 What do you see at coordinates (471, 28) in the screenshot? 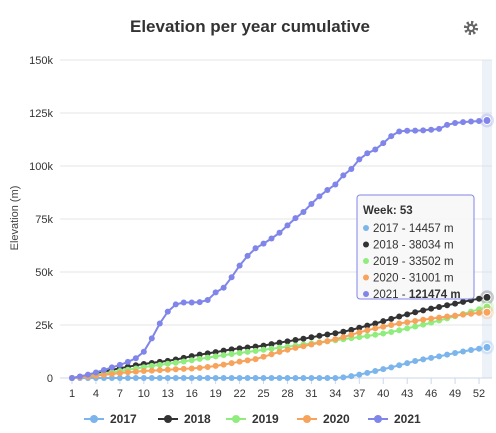
I see `gear-icon` at bounding box center [471, 28].